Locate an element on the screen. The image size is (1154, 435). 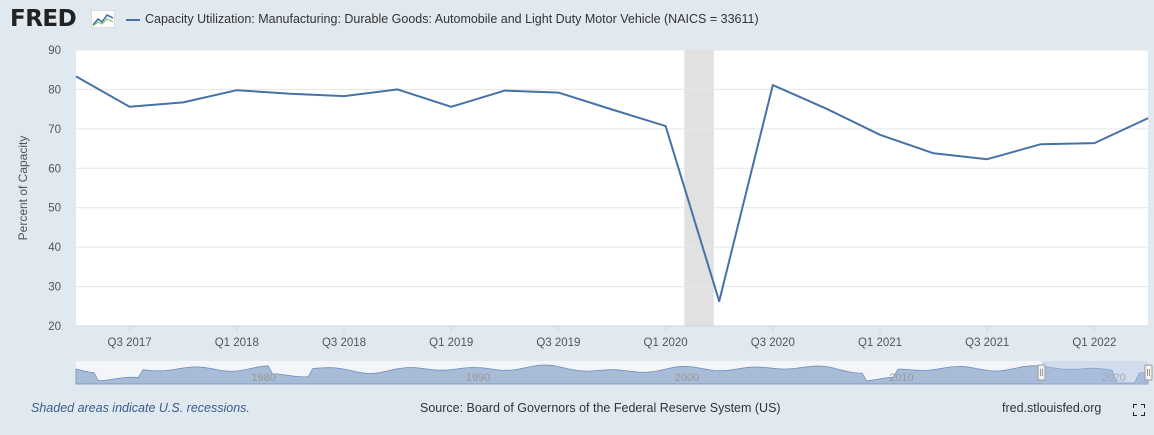
x-tick-label: Q3 2017 is located at coordinates (130, 343).